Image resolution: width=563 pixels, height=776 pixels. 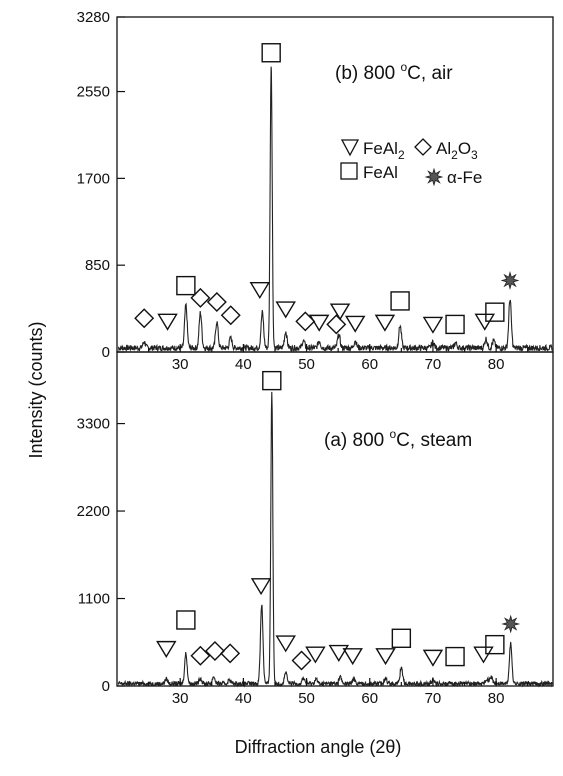 I want to click on legend: FeAl2 Al2O3 FeAl α-Fe, so click(x=411, y=162).